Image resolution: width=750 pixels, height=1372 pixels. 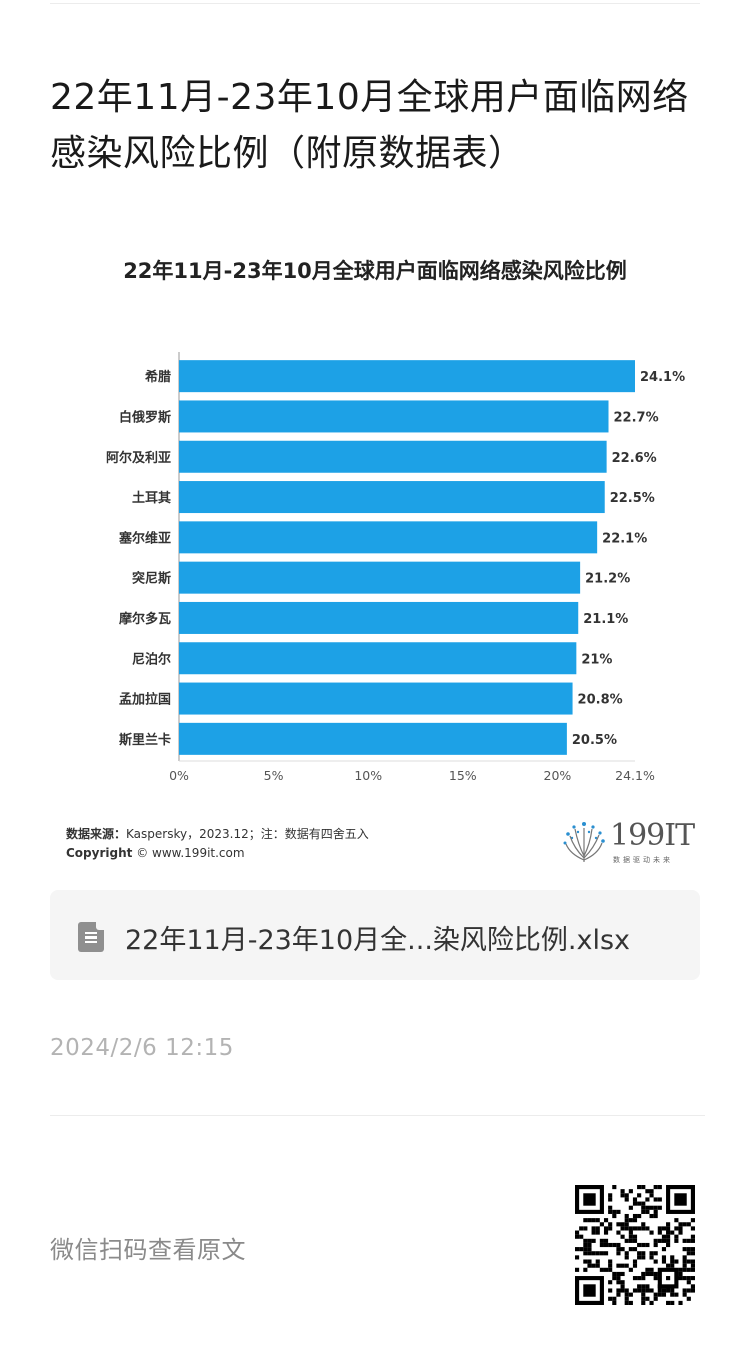 What do you see at coordinates (605, 619) in the screenshot?
I see `data-label: 21.1%` at bounding box center [605, 619].